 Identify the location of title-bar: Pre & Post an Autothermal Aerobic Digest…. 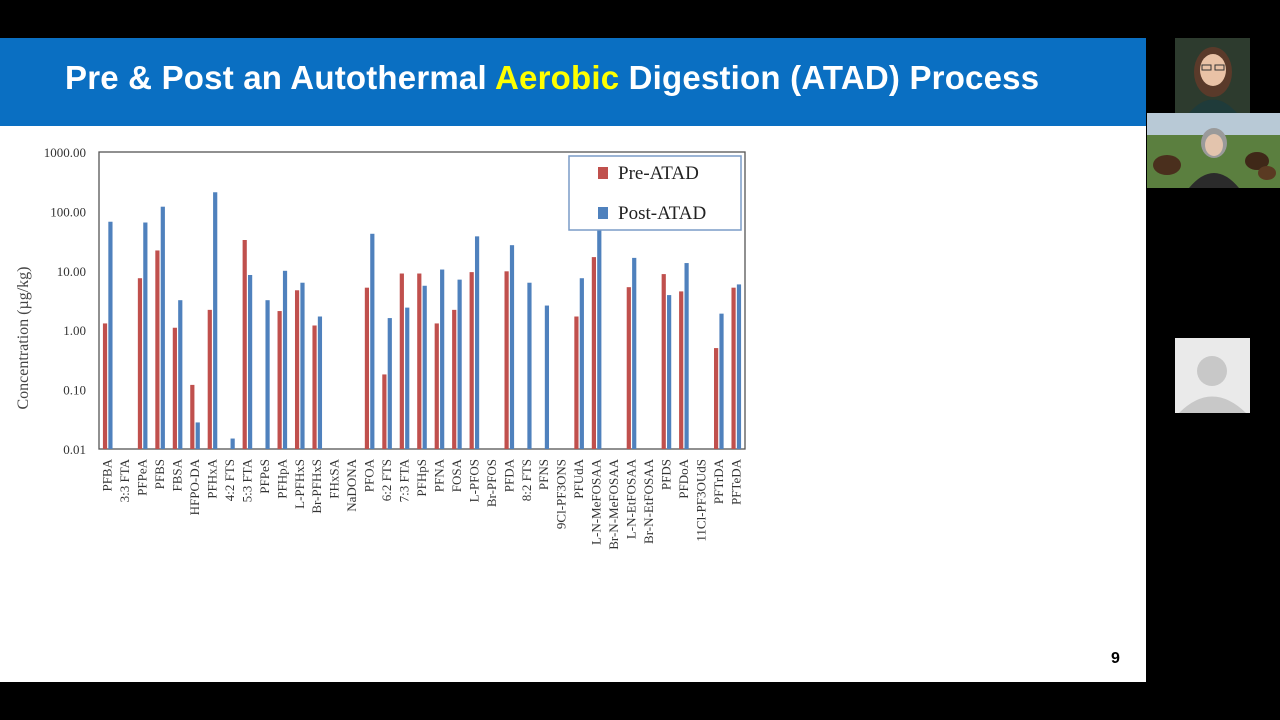
(573, 82).